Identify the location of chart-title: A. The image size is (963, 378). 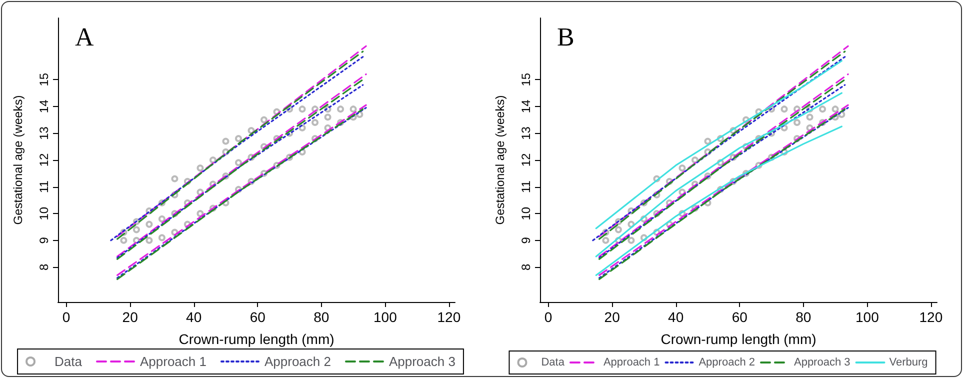
(84, 37).